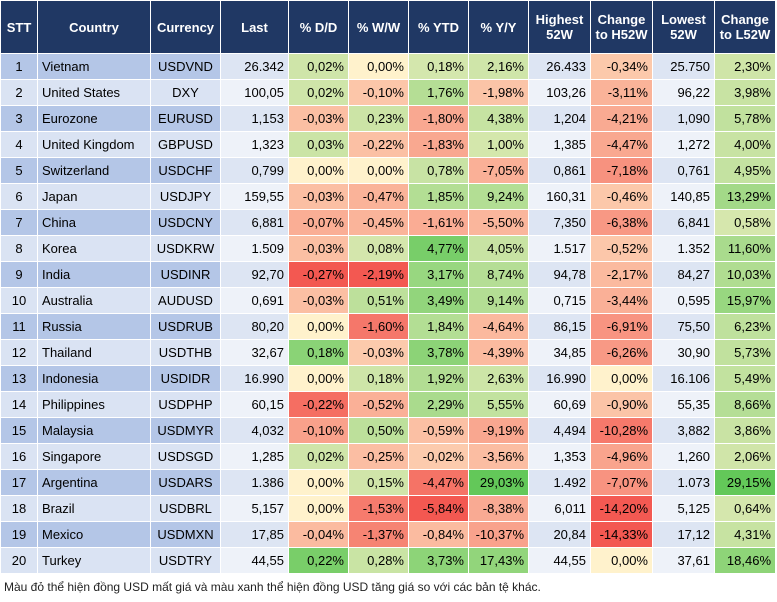 Image resolution: width=777 pixels, height=602 pixels. Describe the element at coordinates (438, 274) in the screenshot. I see `table-cell: 3,17%` at that location.